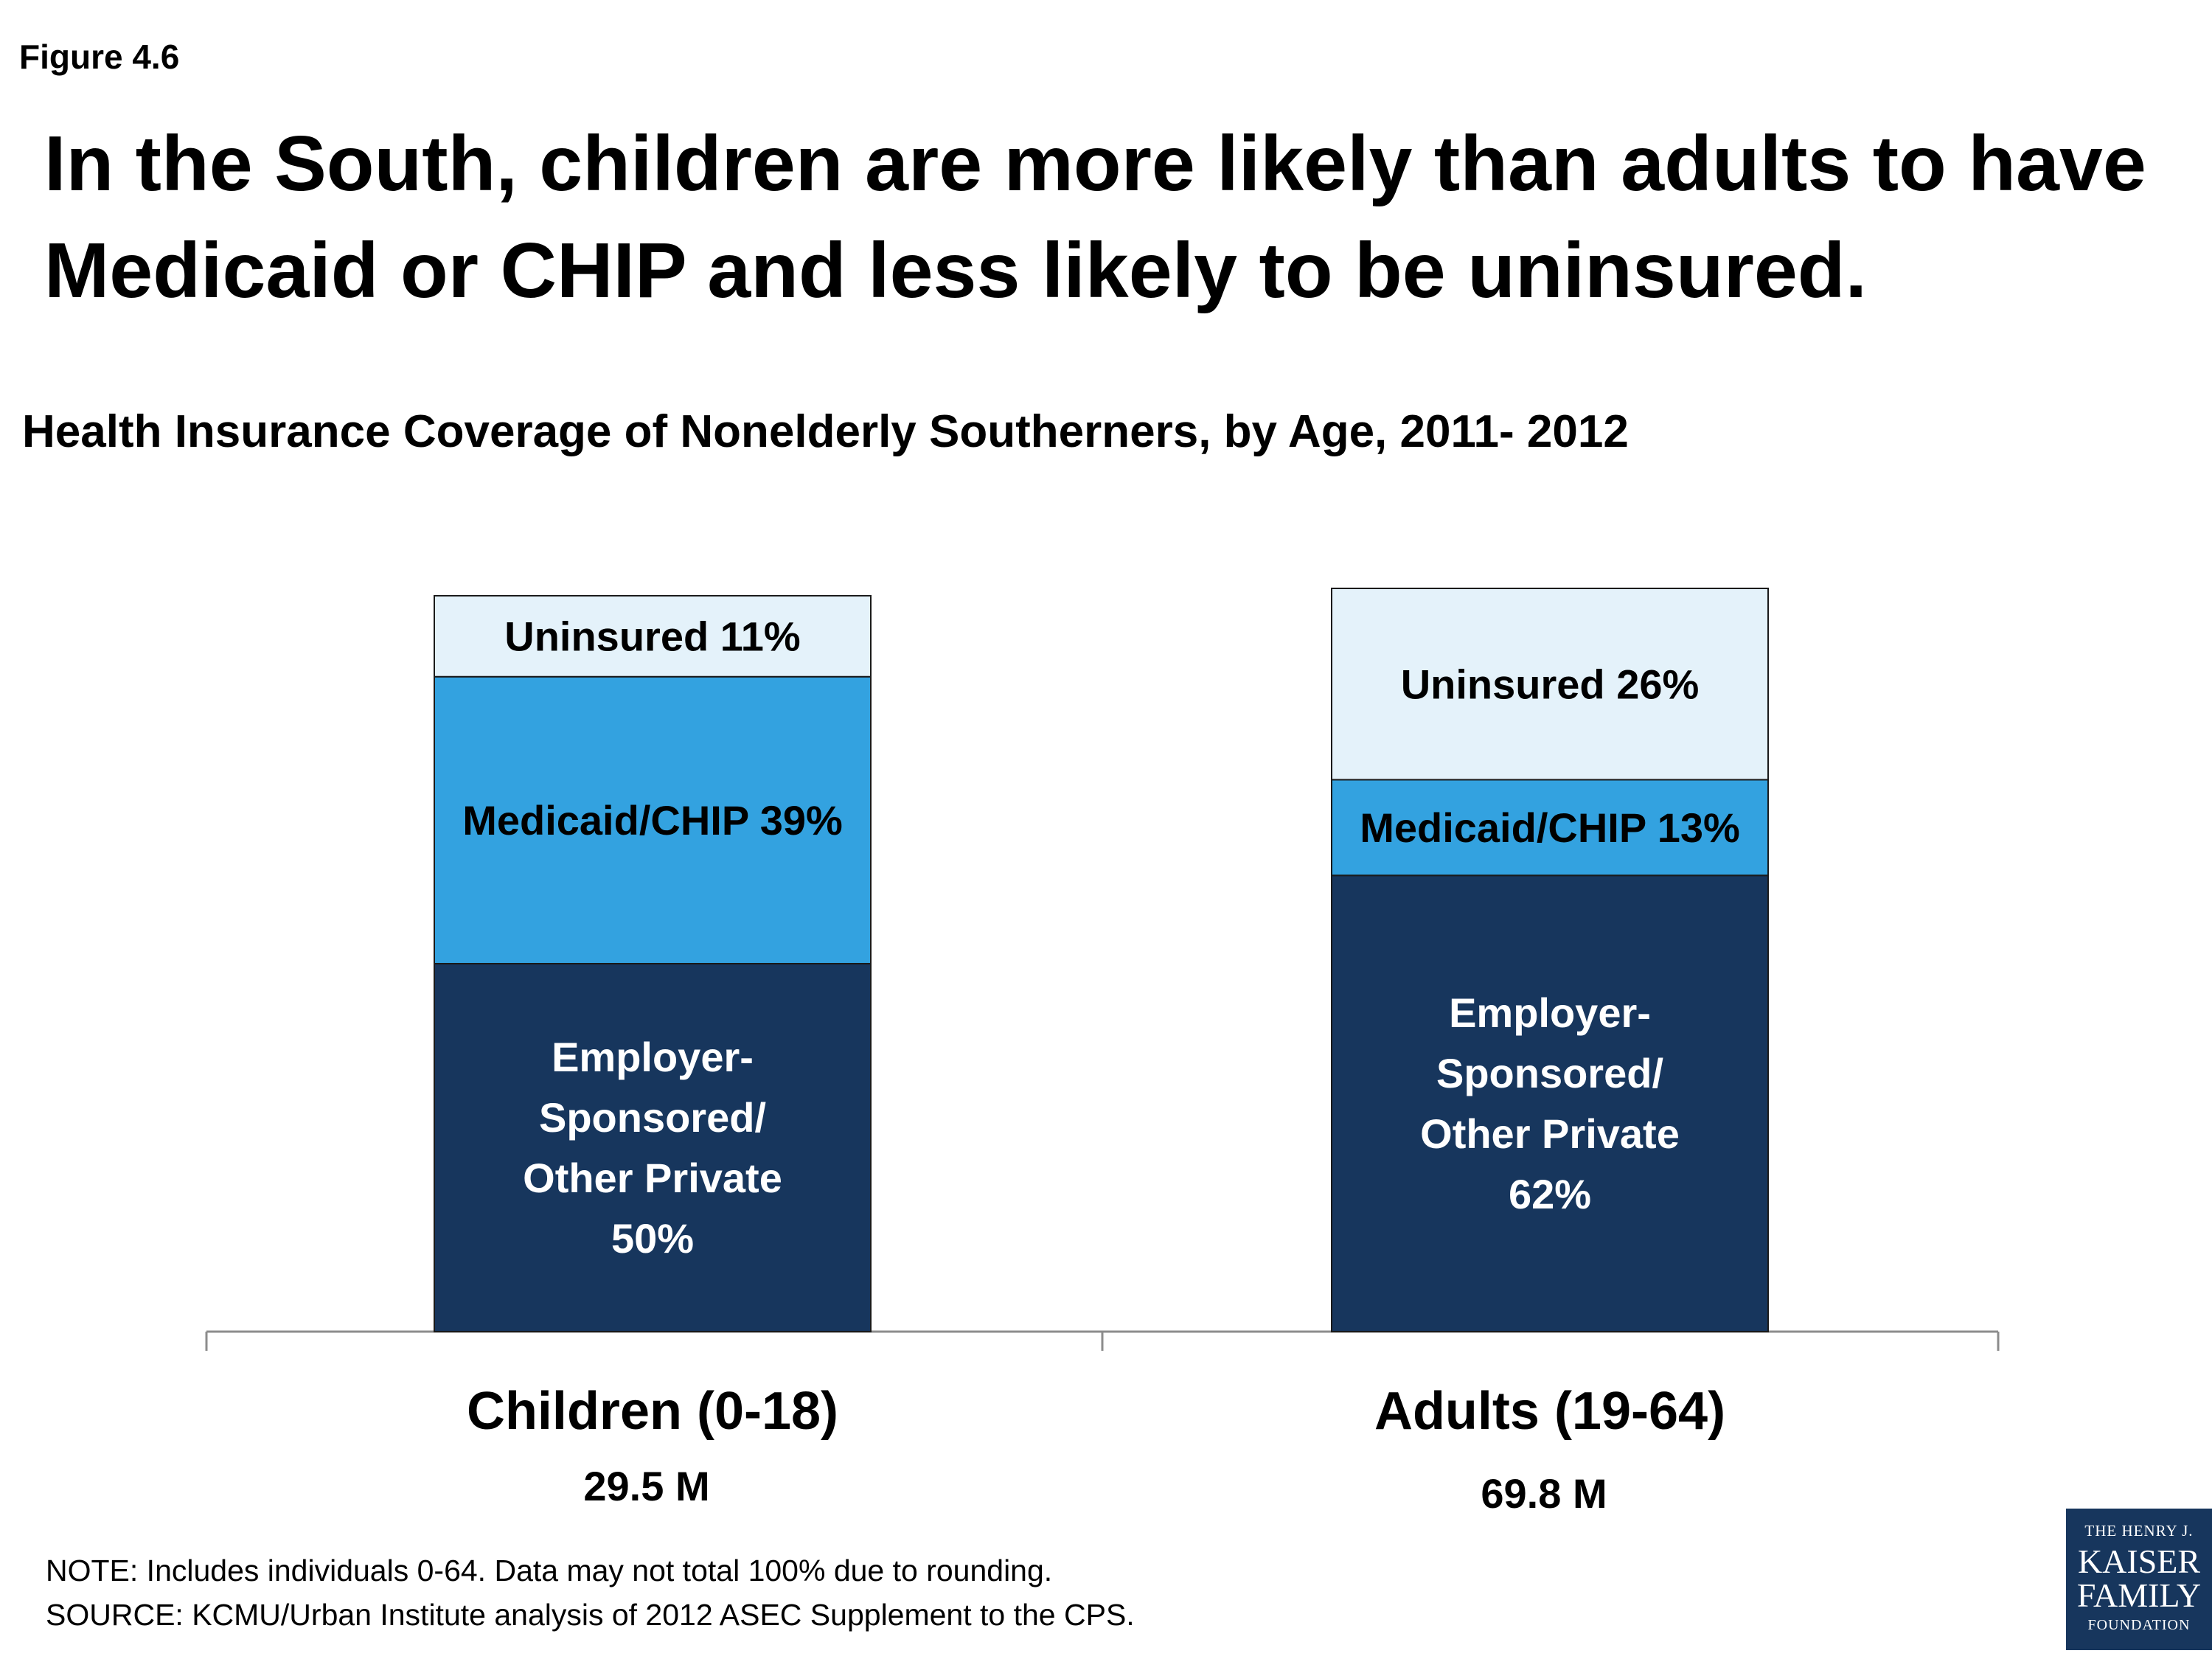  I want to click on data-label-employer: Employer-Sponsored/Other Private 50%, so click(652, 1148).